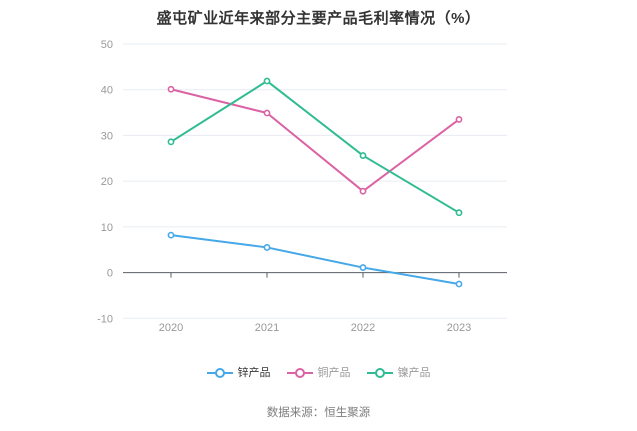  I want to click on series-copper, so click(315, 140).